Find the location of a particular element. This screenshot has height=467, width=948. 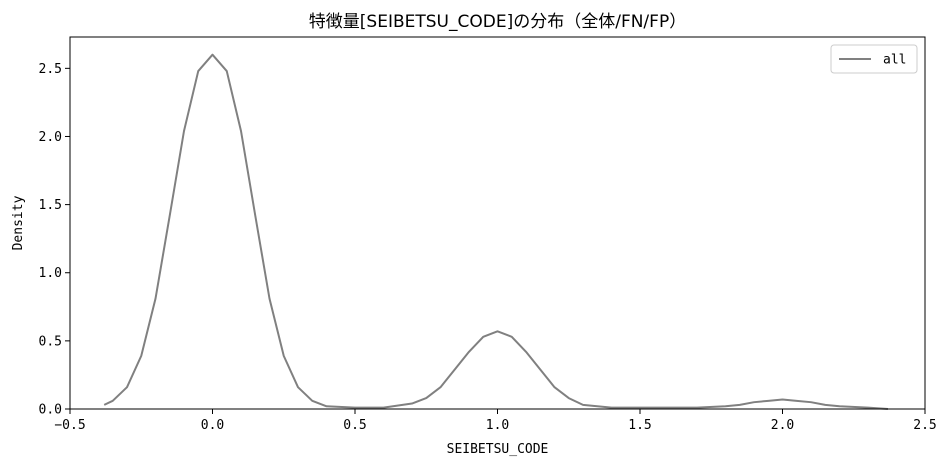

x-tick-label: 2.5 is located at coordinates (924, 425).